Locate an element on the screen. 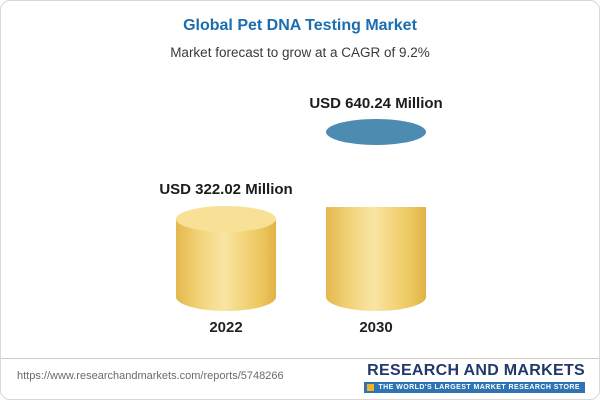 This screenshot has height=400, width=600. bar-2022-top-ellipse is located at coordinates (226, 219).